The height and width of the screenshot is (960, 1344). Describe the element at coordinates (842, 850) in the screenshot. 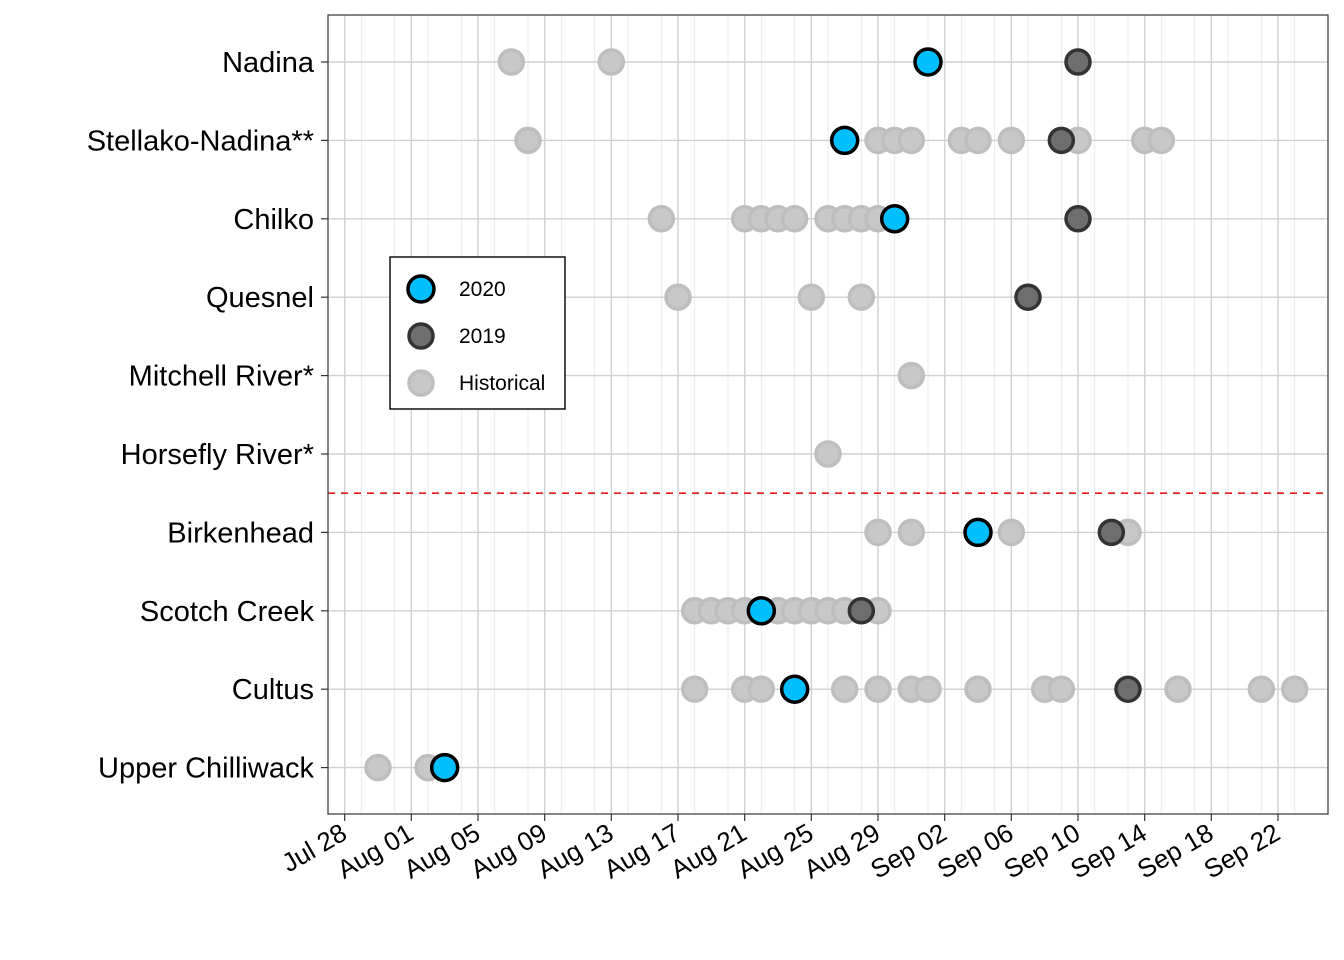

I see `x-tick-label: Aug 29` at that location.